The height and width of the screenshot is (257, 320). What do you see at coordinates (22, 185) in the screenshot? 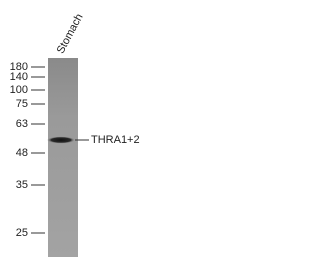
I see `marker-label: 35` at bounding box center [22, 185].